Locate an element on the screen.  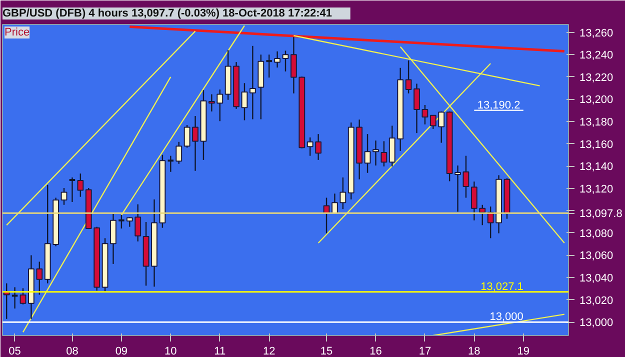
x-tick-label: 10 is located at coordinates (170, 351).